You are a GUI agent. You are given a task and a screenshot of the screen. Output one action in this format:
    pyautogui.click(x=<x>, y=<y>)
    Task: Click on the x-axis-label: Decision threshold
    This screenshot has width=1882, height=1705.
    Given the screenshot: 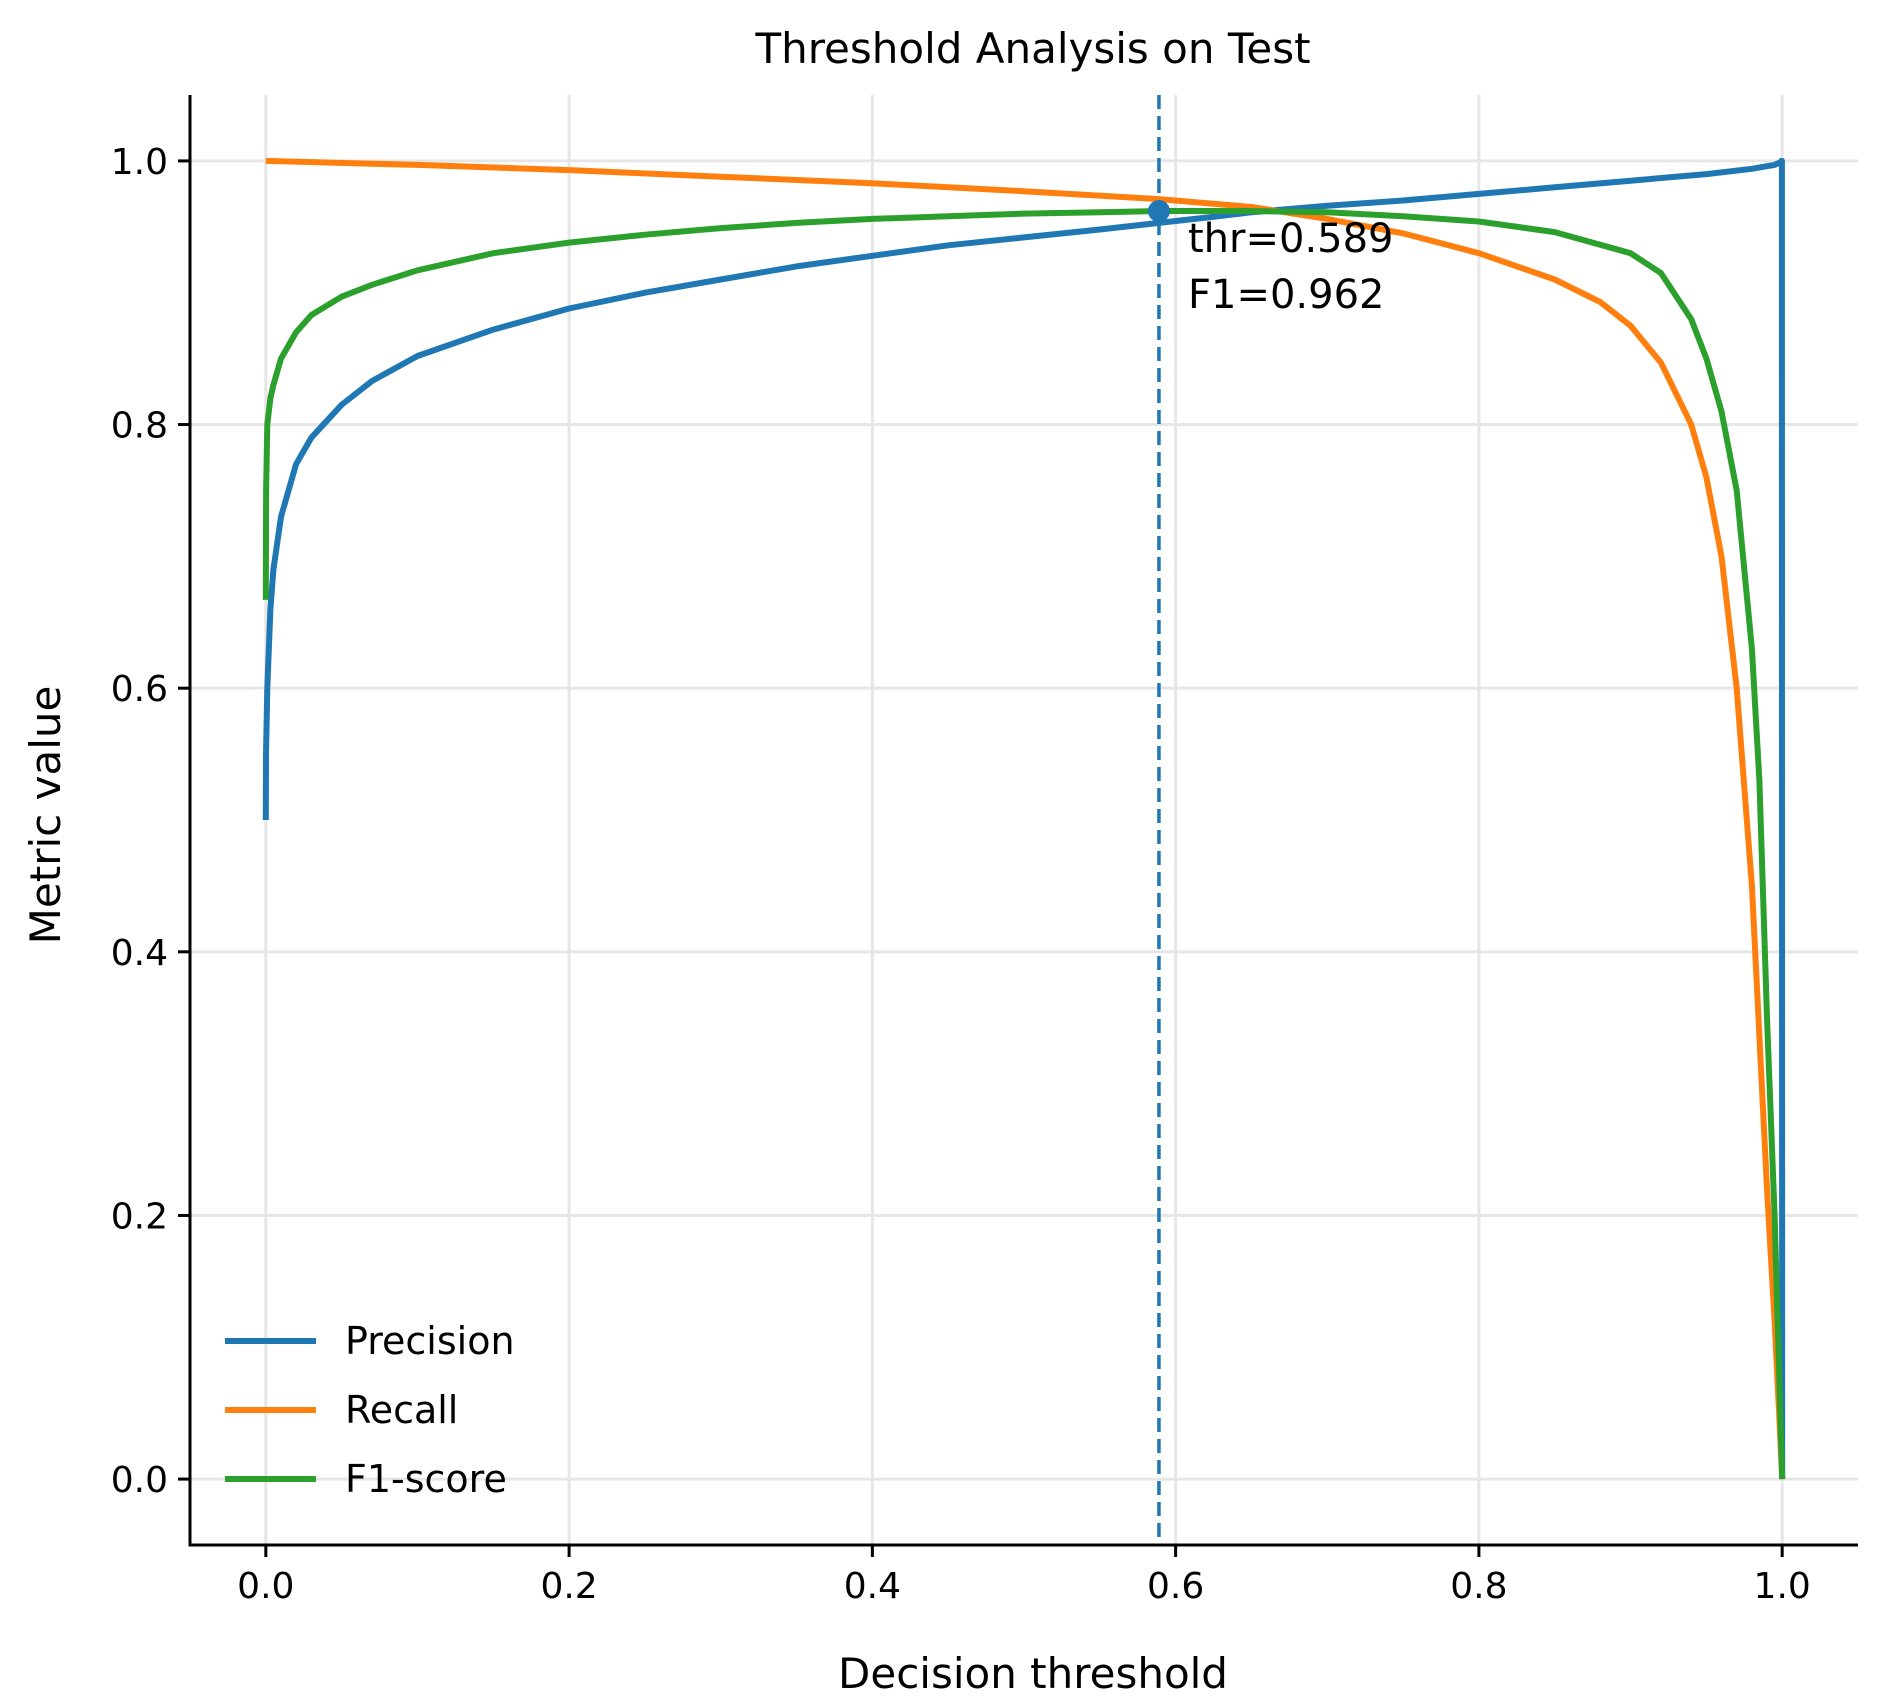 What is the action you would take?
    pyautogui.click(x=1033, y=1673)
    